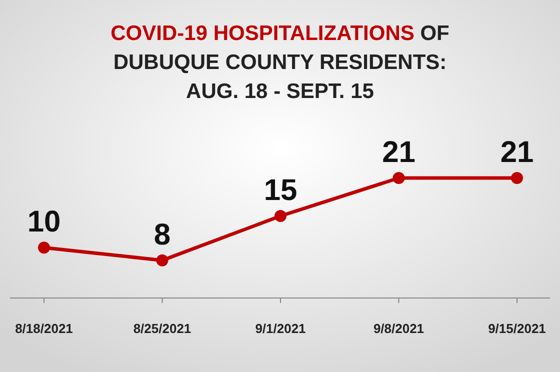  Describe the element at coordinates (517, 328) in the screenshot. I see `x-tick-label: 9/15/2021` at that location.